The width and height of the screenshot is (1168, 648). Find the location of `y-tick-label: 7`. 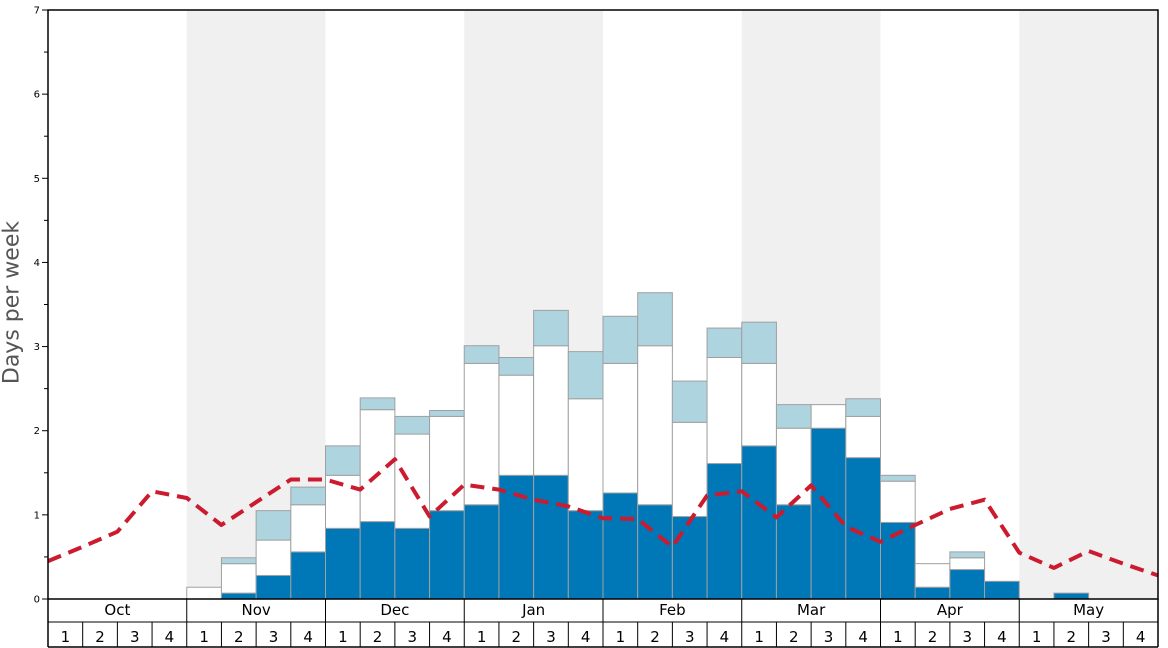

y-tick-label: 7 is located at coordinates (37, 11).